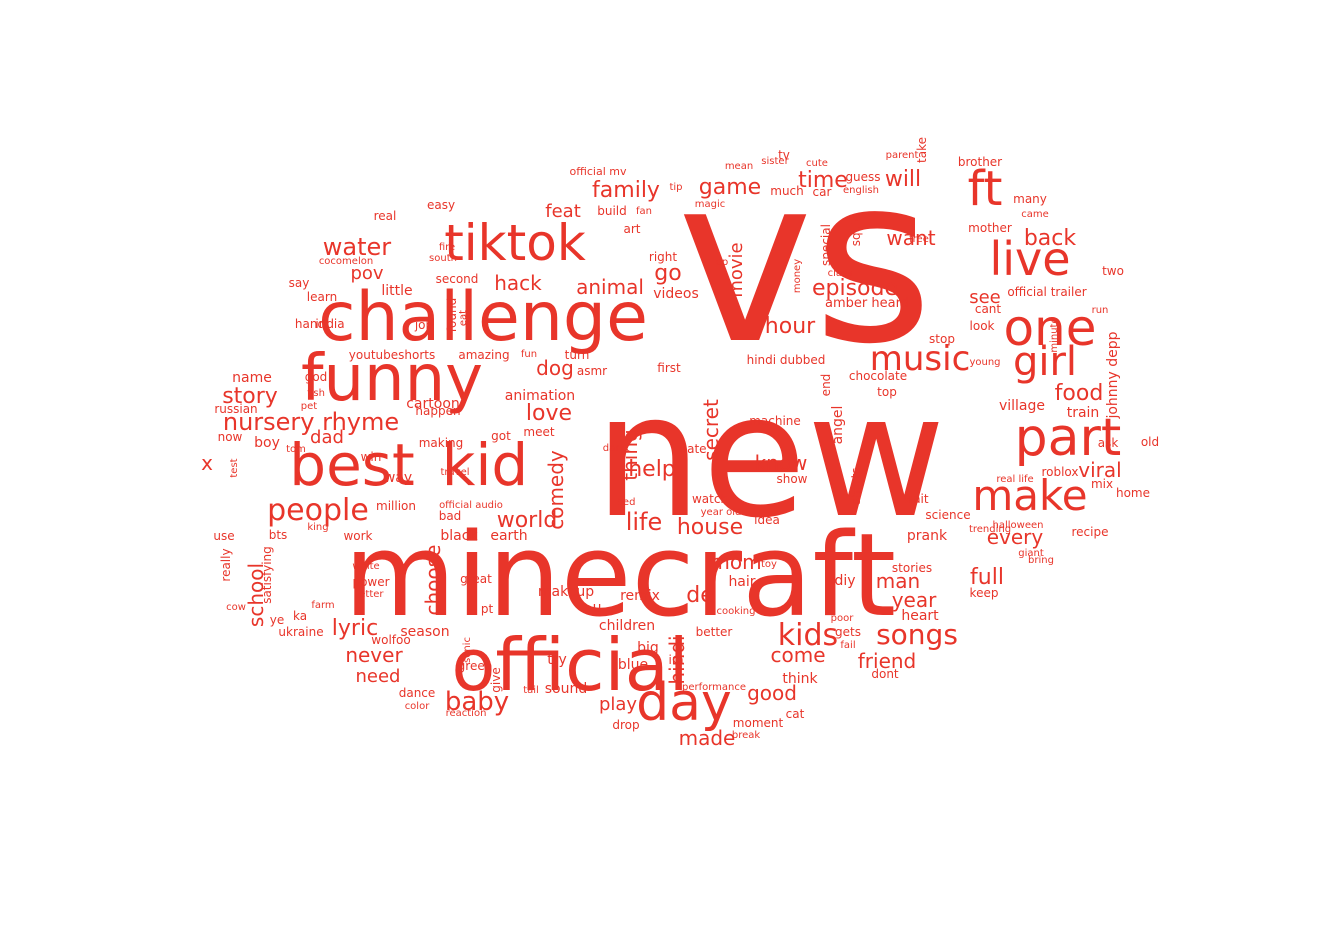 This screenshot has height=945, width=1334. Describe the element at coordinates (1031, 553) in the screenshot. I see `cloud-word-giant: giant` at that location.